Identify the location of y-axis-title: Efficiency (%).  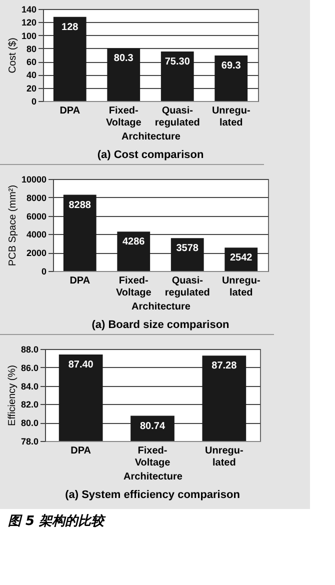
(12, 395).